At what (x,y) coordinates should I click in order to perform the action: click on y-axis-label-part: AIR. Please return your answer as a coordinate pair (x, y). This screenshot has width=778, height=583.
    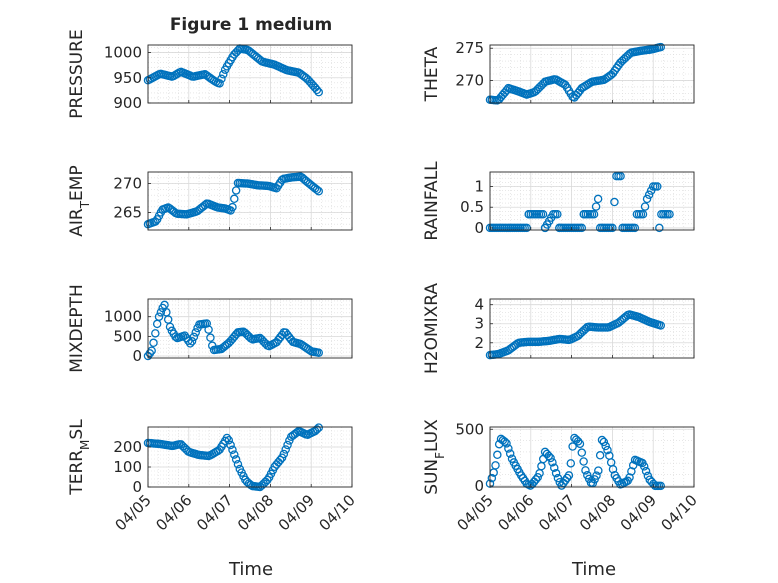
    Looking at the image, I should click on (77, 222).